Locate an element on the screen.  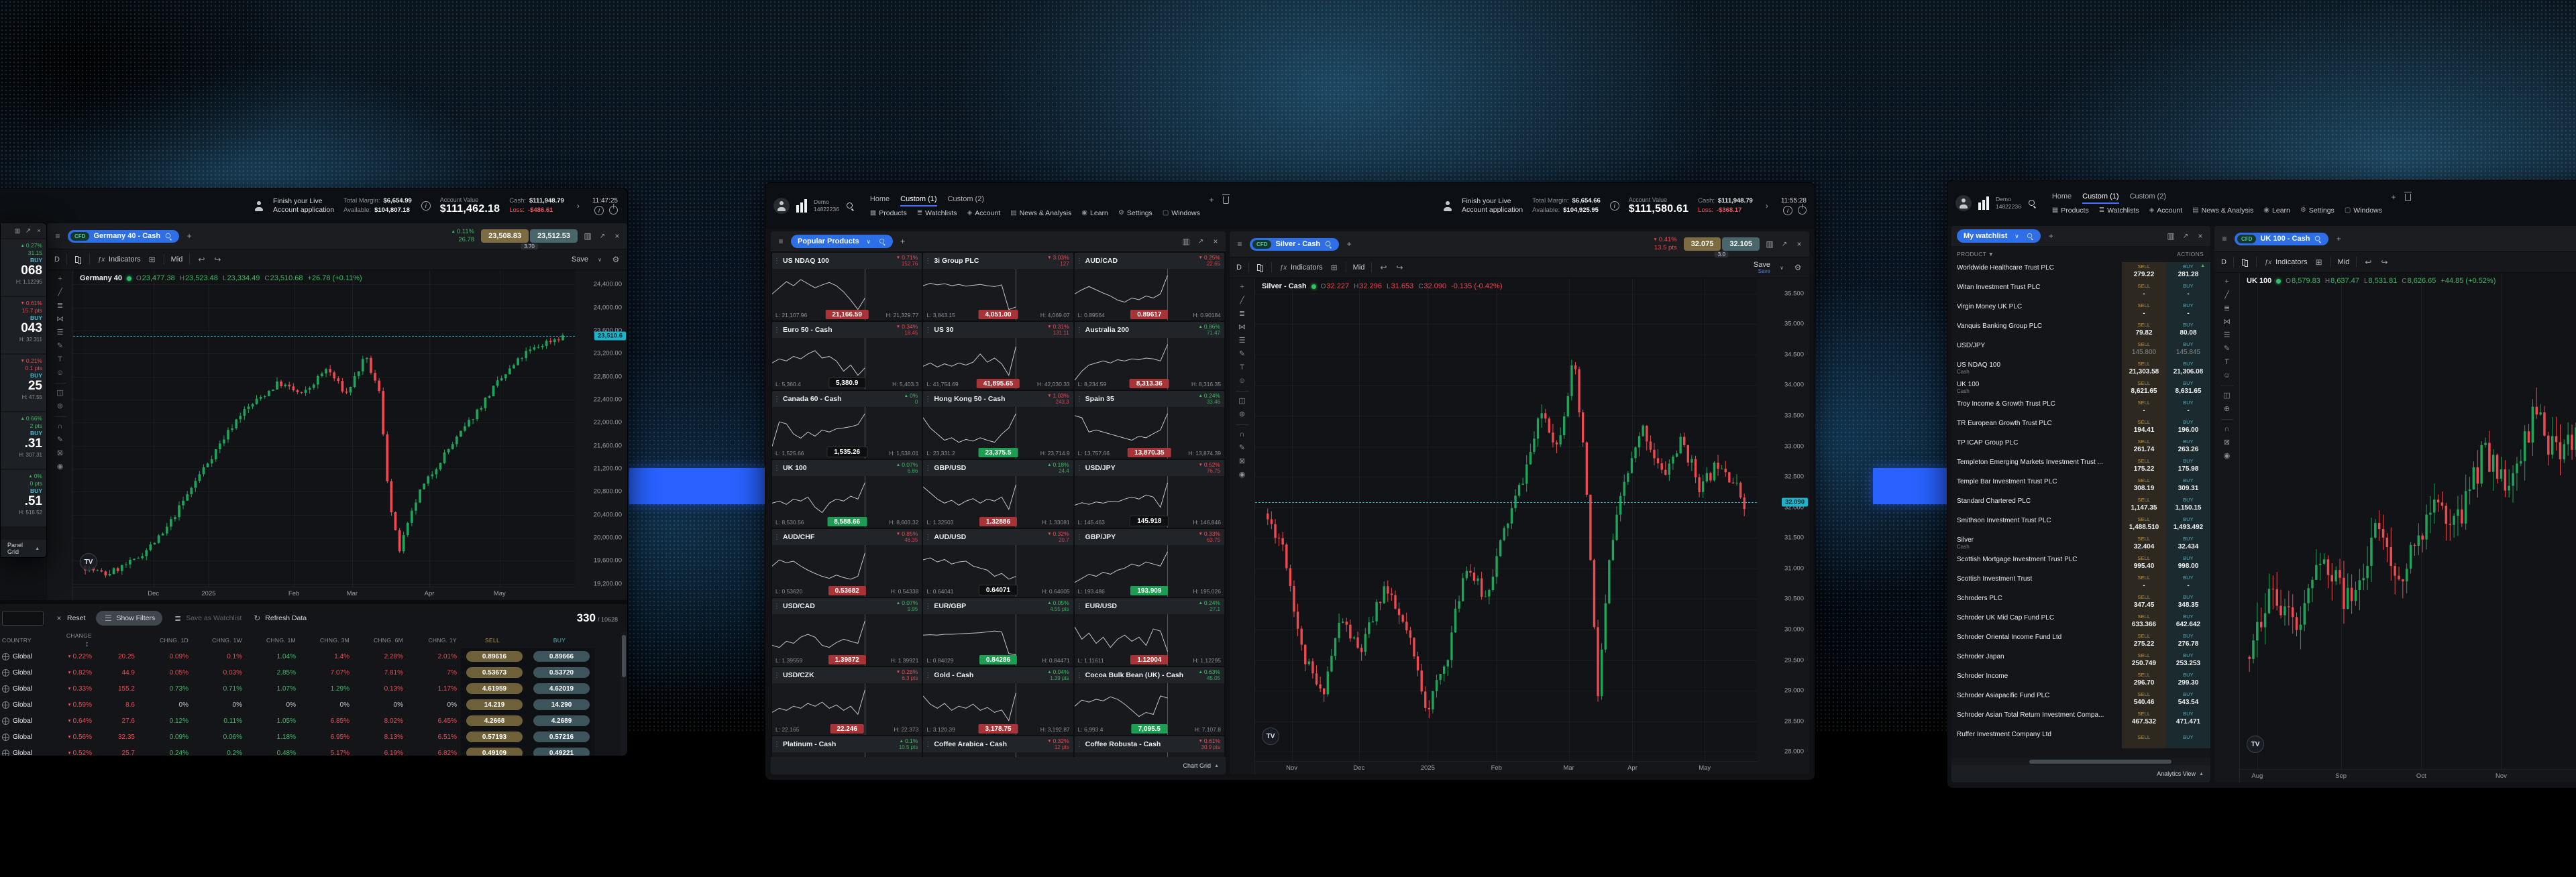
tile-price: 3,178.75 is located at coordinates (998, 729).